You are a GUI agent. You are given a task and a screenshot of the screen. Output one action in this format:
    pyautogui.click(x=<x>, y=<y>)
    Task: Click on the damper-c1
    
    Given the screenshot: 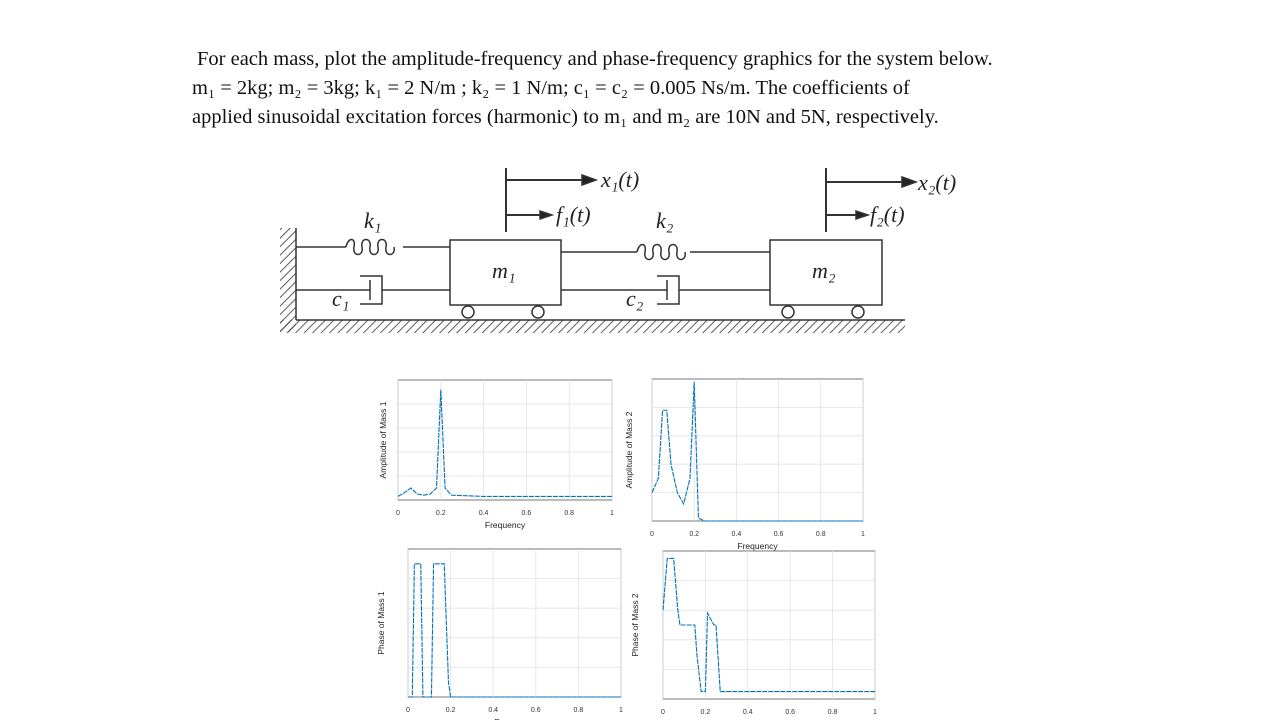 What is the action you would take?
    pyautogui.click(x=373, y=290)
    